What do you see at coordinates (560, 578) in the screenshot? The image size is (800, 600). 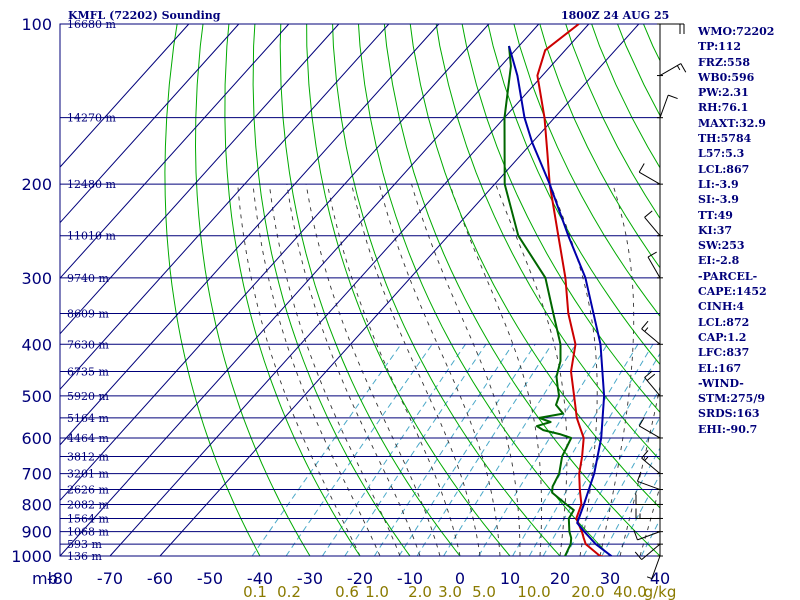 I see `temperature-tick-label: 20` at bounding box center [560, 578].